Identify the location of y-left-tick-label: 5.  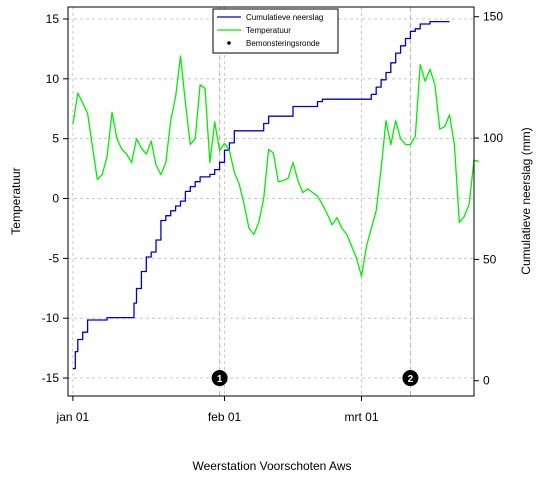
(55, 139).